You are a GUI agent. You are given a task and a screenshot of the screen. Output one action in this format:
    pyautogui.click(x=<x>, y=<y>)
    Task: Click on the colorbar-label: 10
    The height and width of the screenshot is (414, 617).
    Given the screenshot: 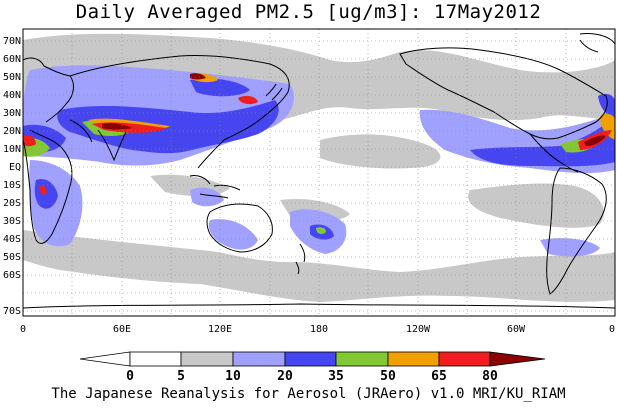 What is the action you would take?
    pyautogui.click(x=233, y=376)
    